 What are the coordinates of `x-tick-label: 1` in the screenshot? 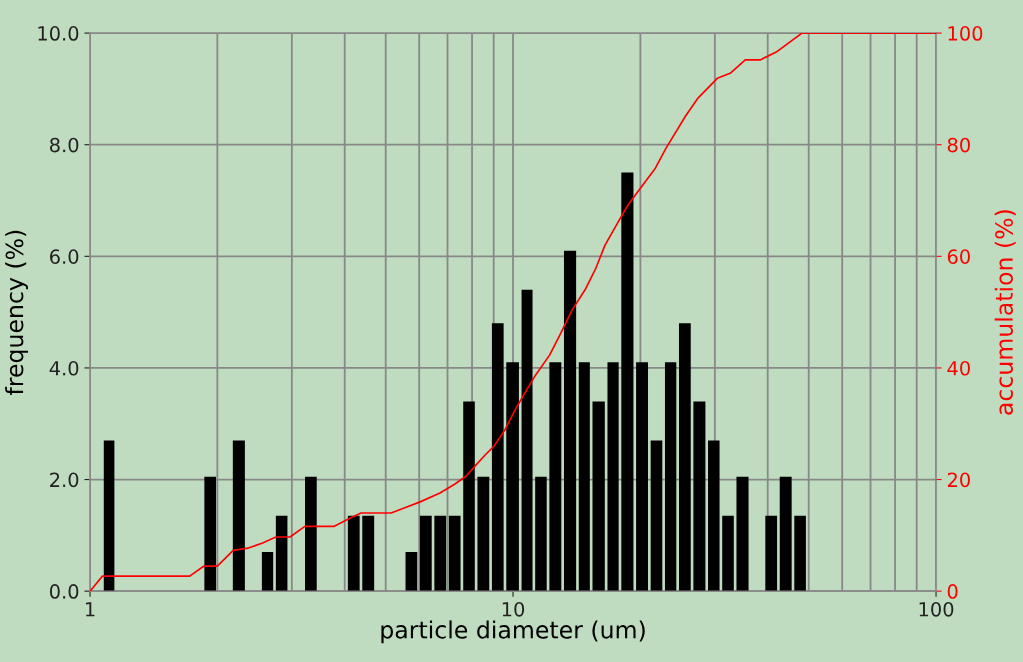 It's located at (90, 609).